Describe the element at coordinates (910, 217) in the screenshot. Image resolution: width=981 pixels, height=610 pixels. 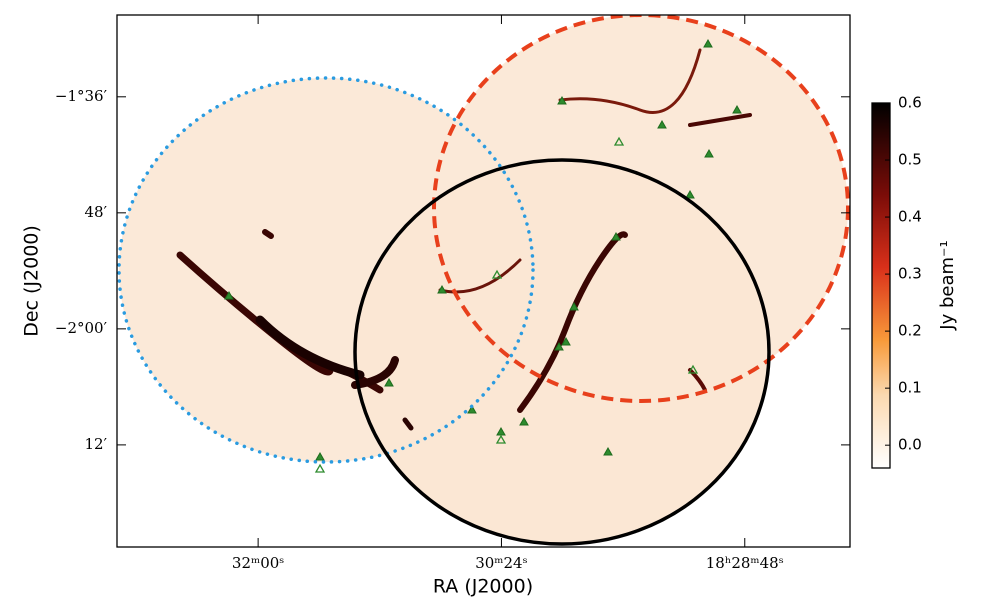
I see `colorbar-tick-label: 0.4` at that location.